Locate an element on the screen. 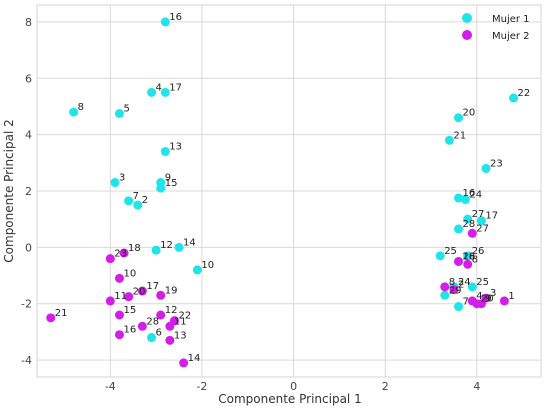  legend-label: Mujer 2 is located at coordinates (511, 36).